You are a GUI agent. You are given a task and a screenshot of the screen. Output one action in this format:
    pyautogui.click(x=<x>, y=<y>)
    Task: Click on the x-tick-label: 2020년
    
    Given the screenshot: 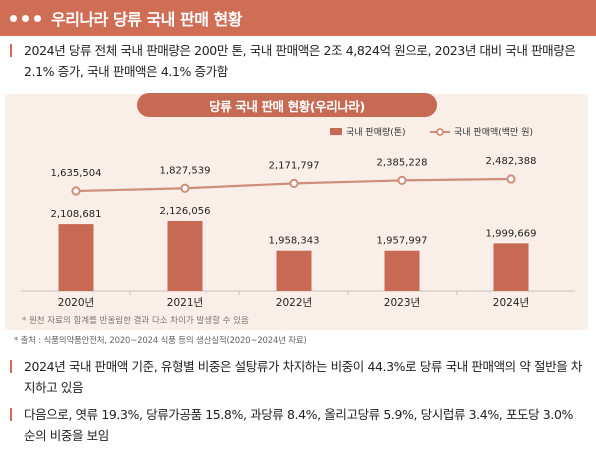 What is the action you would take?
    pyautogui.click(x=76, y=303)
    